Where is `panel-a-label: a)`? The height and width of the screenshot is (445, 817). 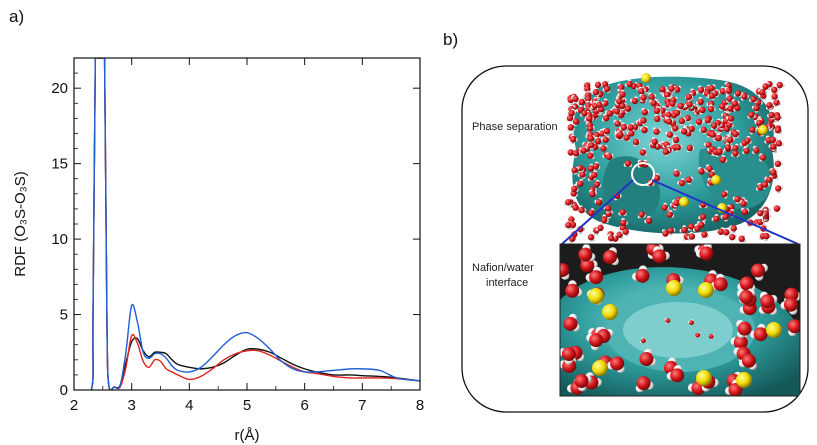 panel-a-label: a) is located at coordinates (17, 16).